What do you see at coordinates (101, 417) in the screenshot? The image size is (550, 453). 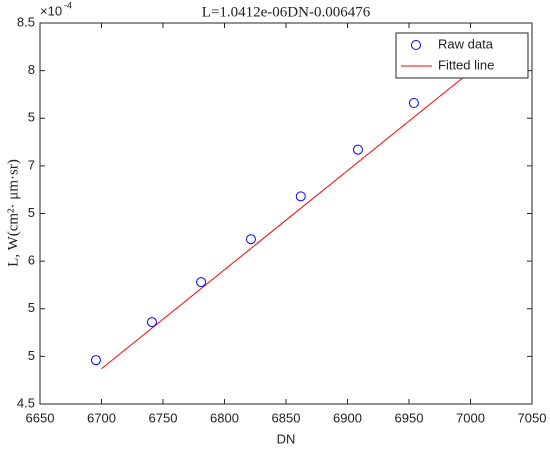 I see `x-tick-label: 6700` at bounding box center [101, 417].